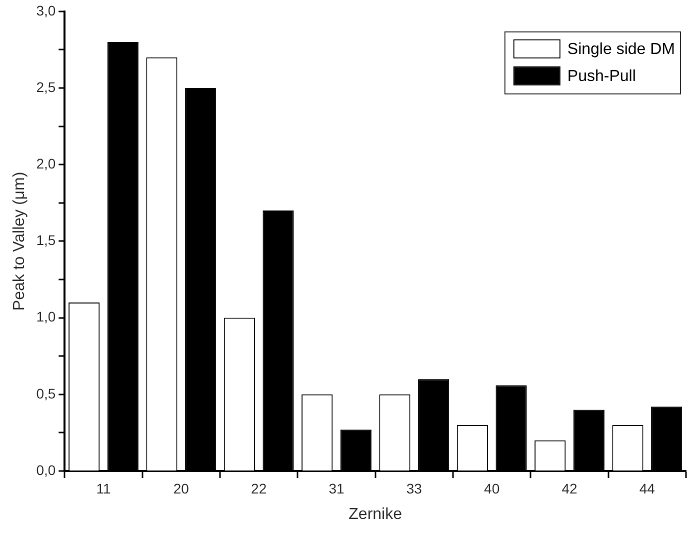 The image size is (694, 536). Describe the element at coordinates (46, 86) in the screenshot. I see `y-tick-label: 2,5` at that location.